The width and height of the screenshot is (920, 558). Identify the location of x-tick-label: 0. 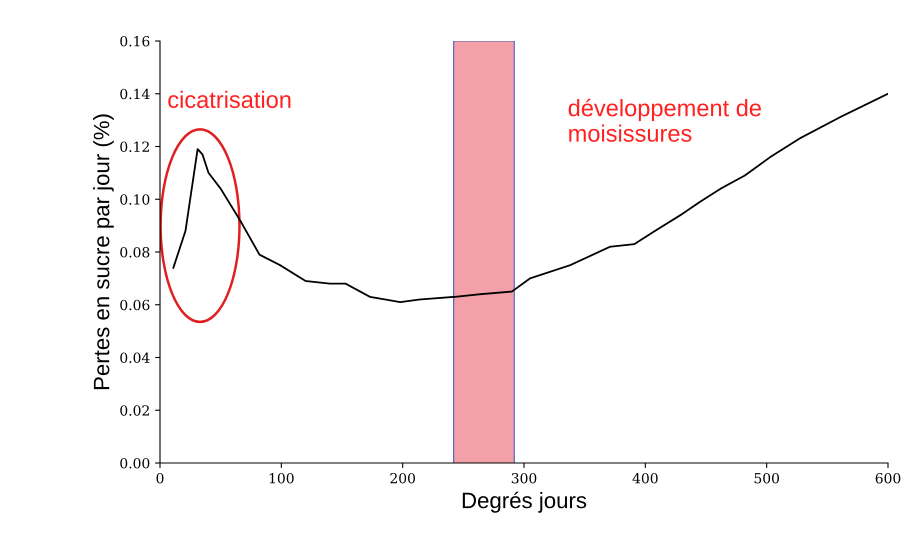
(160, 478).